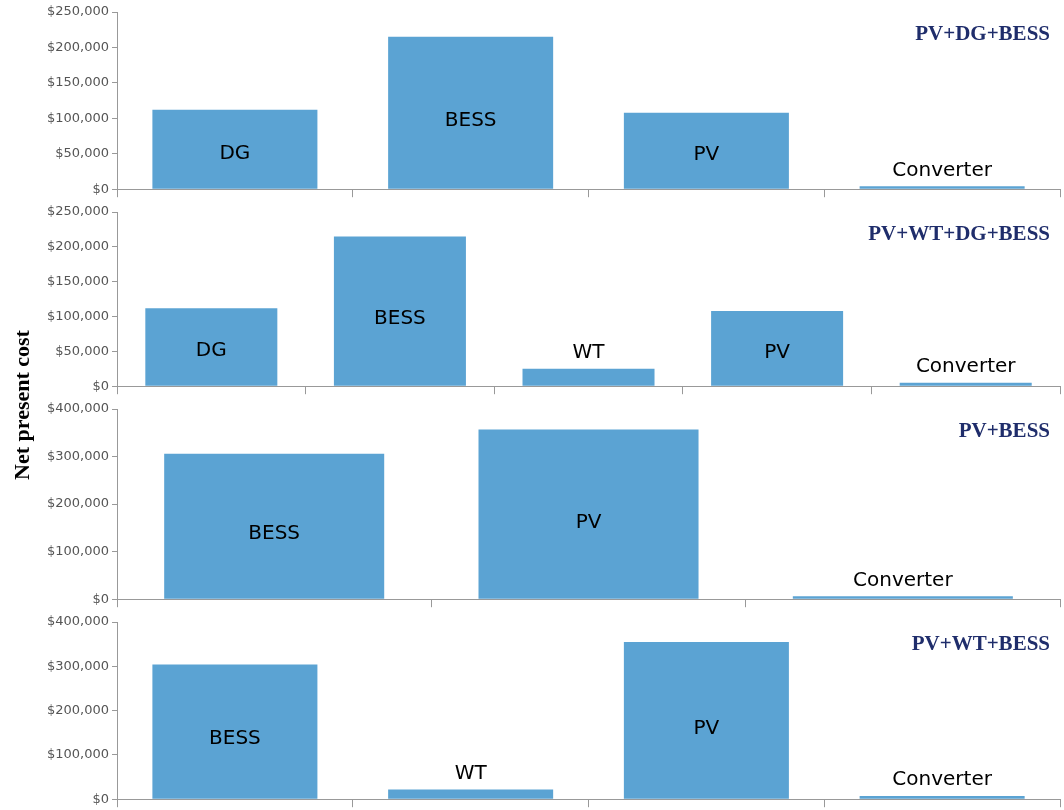 Image resolution: width=1064 pixels, height=810 pixels. Describe the element at coordinates (980, 642) in the screenshot. I see `chart-title: PV+WT+BESS` at that location.